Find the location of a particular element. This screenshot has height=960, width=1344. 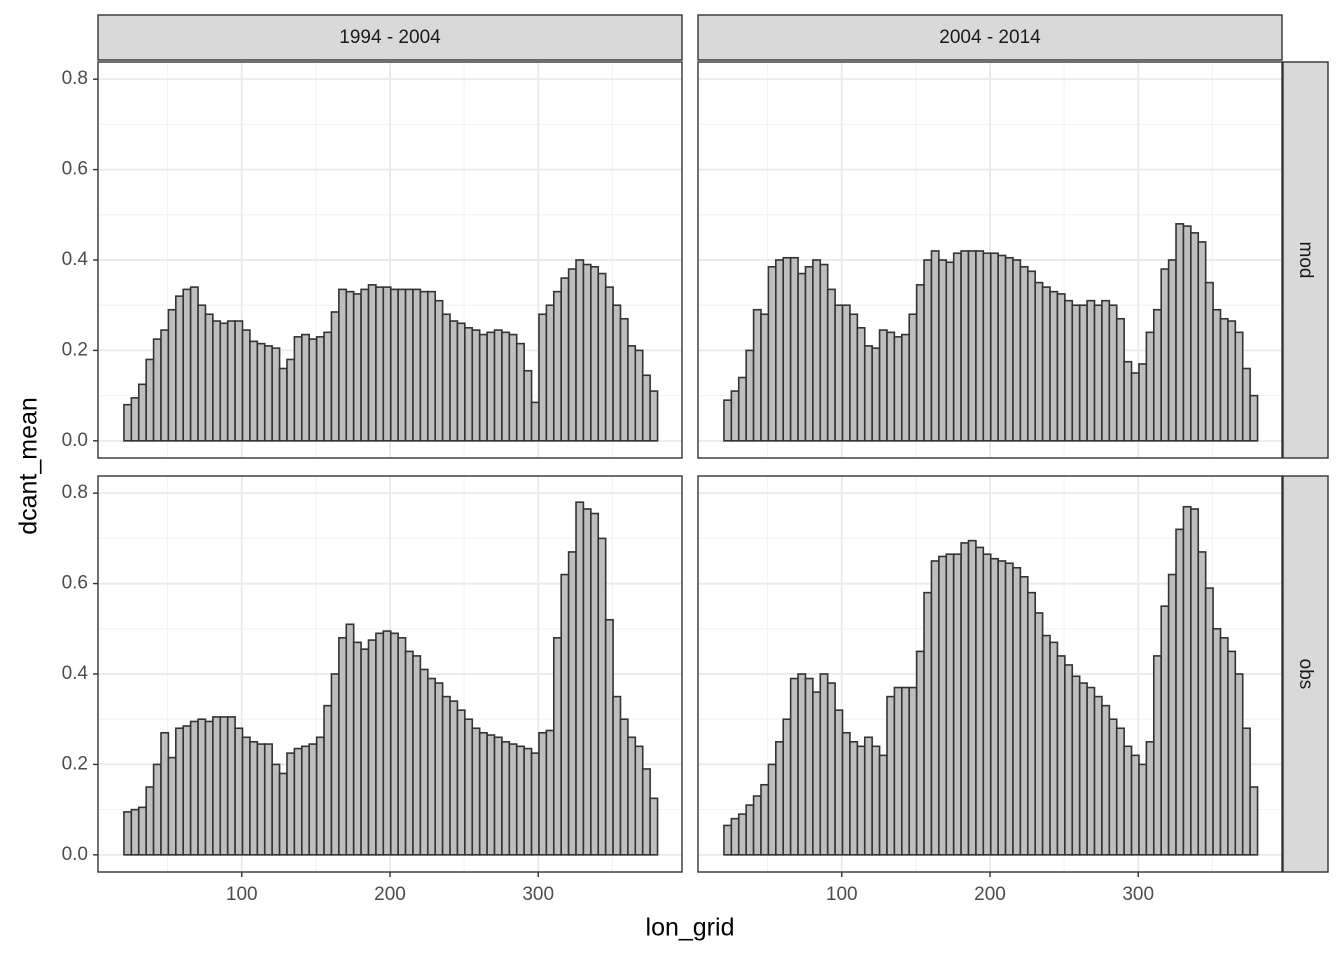

y-tick-label: 0.8 is located at coordinates (75, 492).